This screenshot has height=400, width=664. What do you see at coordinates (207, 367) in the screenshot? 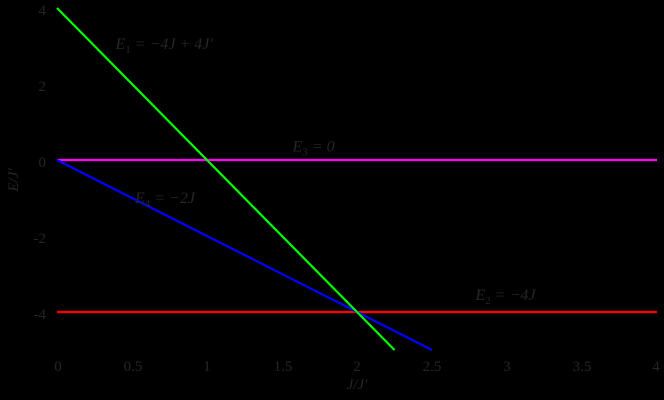
I see `x-tick-label: 1` at bounding box center [207, 367].